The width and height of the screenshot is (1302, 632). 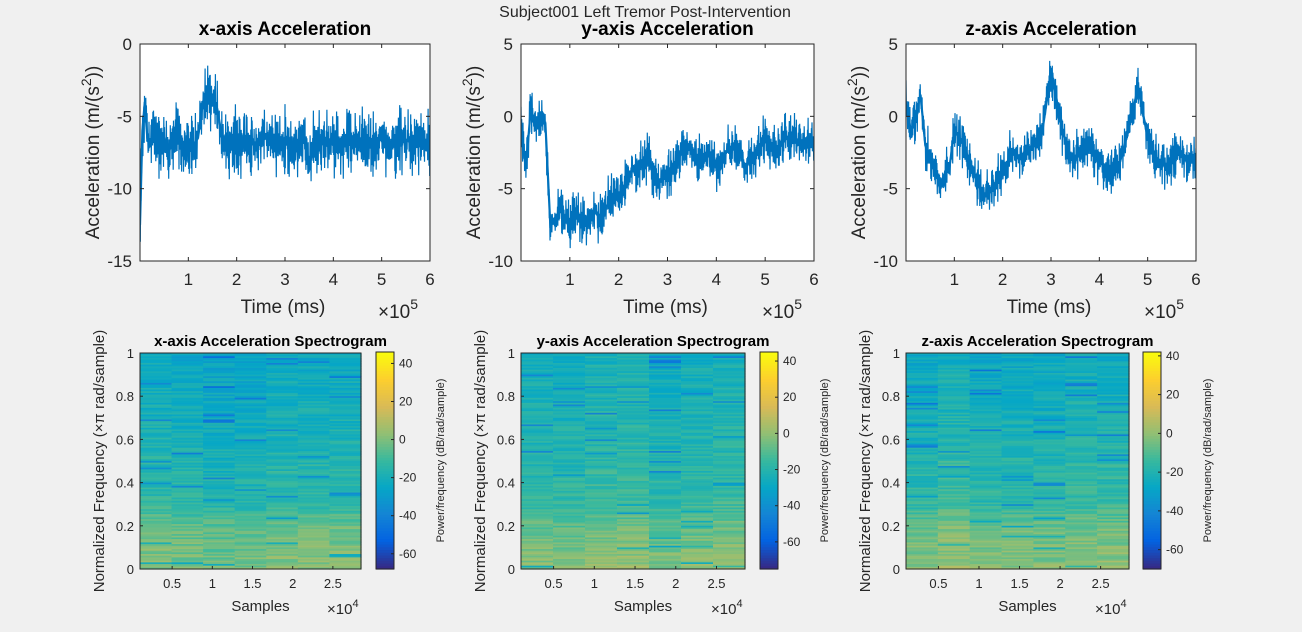 What do you see at coordinates (508, 116) in the screenshot?
I see `y-tick-label: 0` at bounding box center [508, 116].